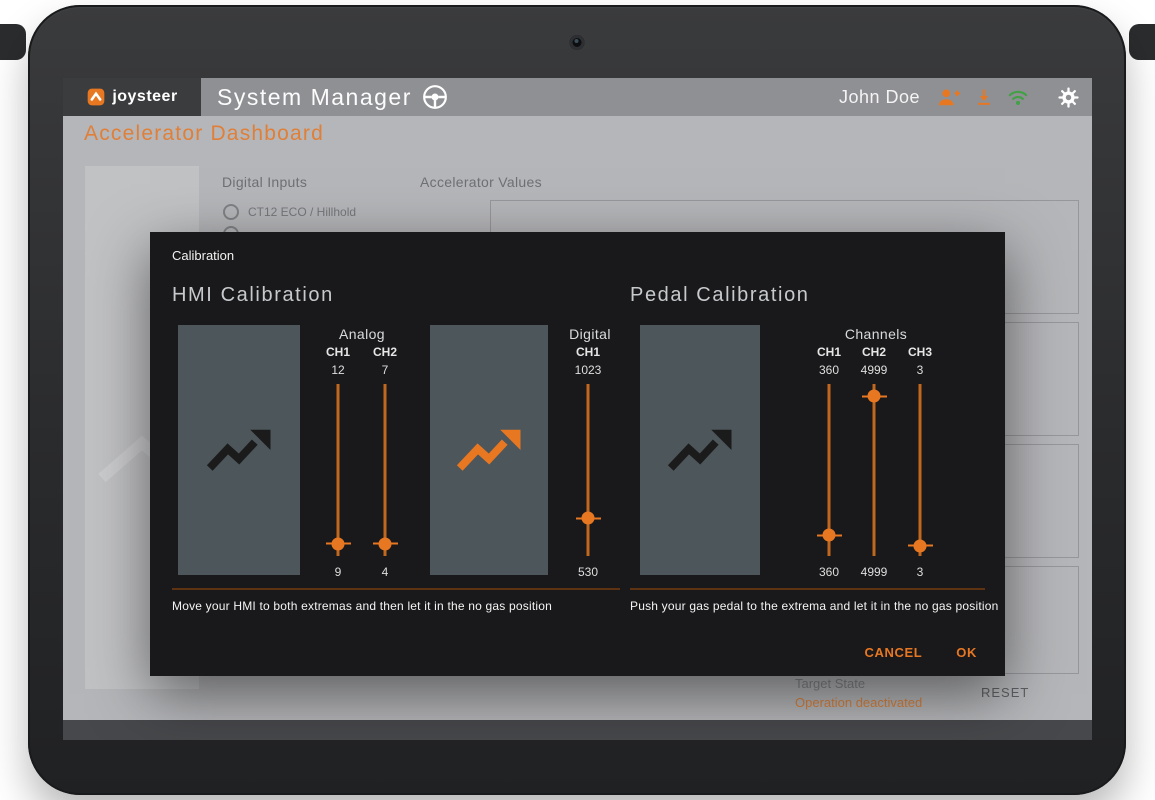 This screenshot has width=1155, height=800. What do you see at coordinates (265, 182) in the screenshot?
I see `digital-inputs-label: Digital Inputs` at bounding box center [265, 182].